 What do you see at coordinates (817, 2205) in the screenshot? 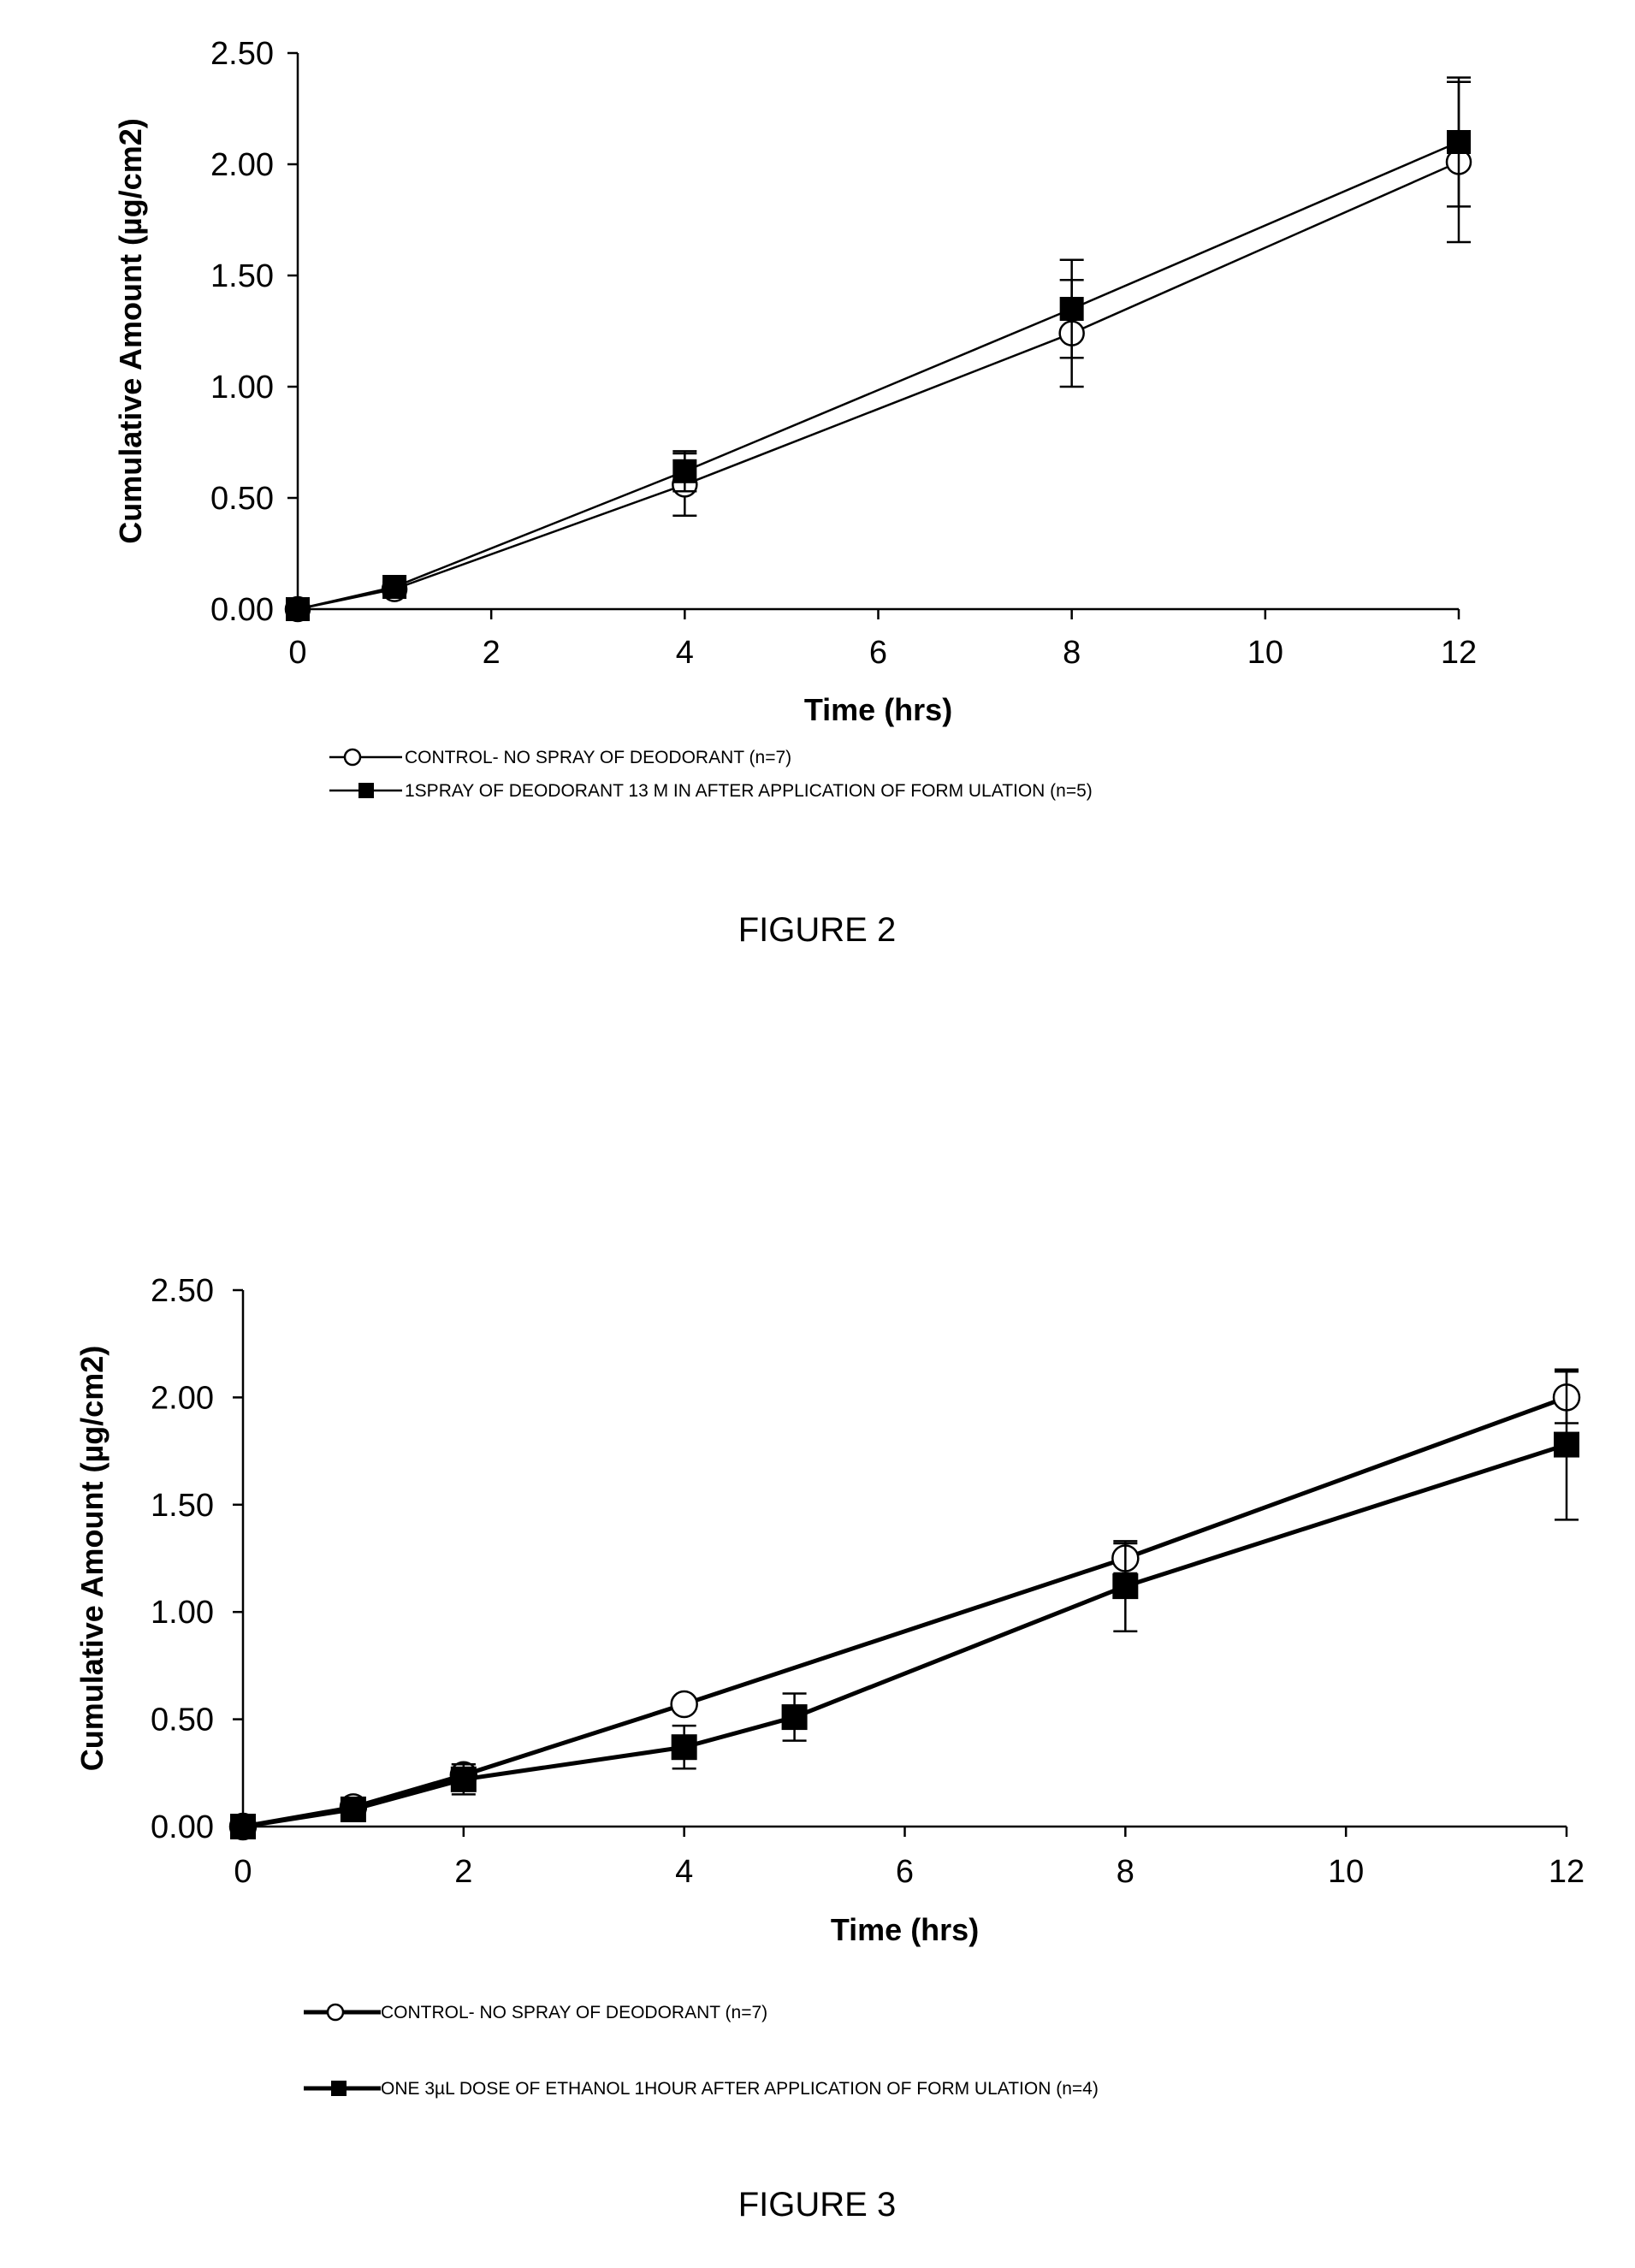
I see `figure-caption-2: FIGURE 3` at bounding box center [817, 2205].